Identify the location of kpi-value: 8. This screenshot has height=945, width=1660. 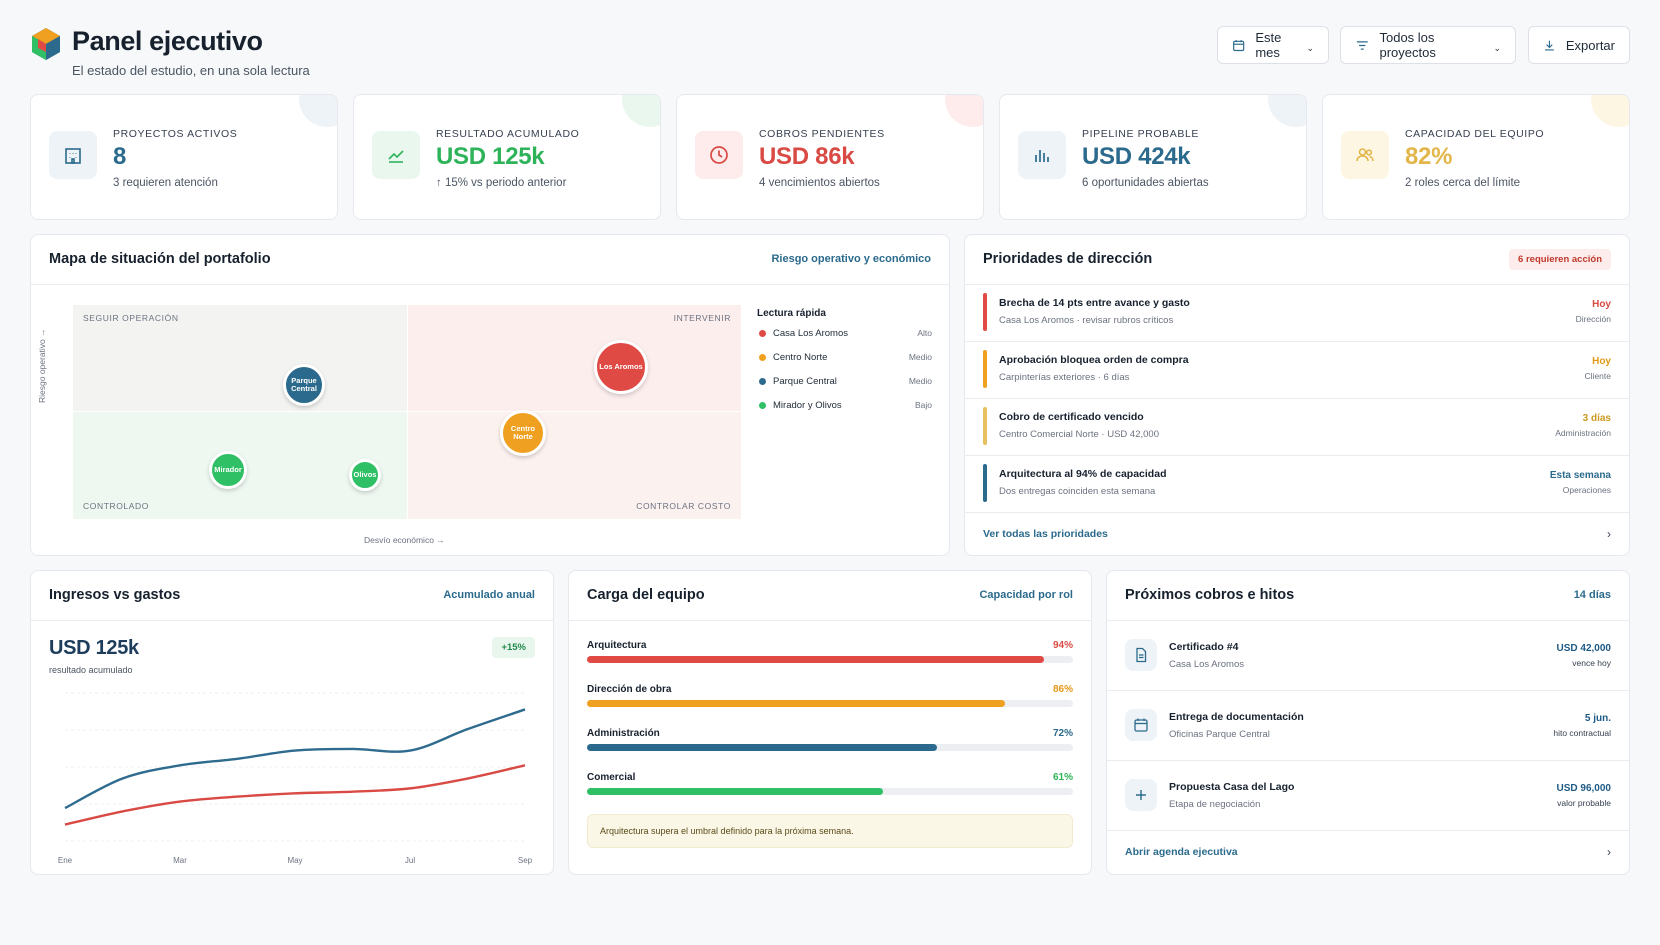
(120, 156).